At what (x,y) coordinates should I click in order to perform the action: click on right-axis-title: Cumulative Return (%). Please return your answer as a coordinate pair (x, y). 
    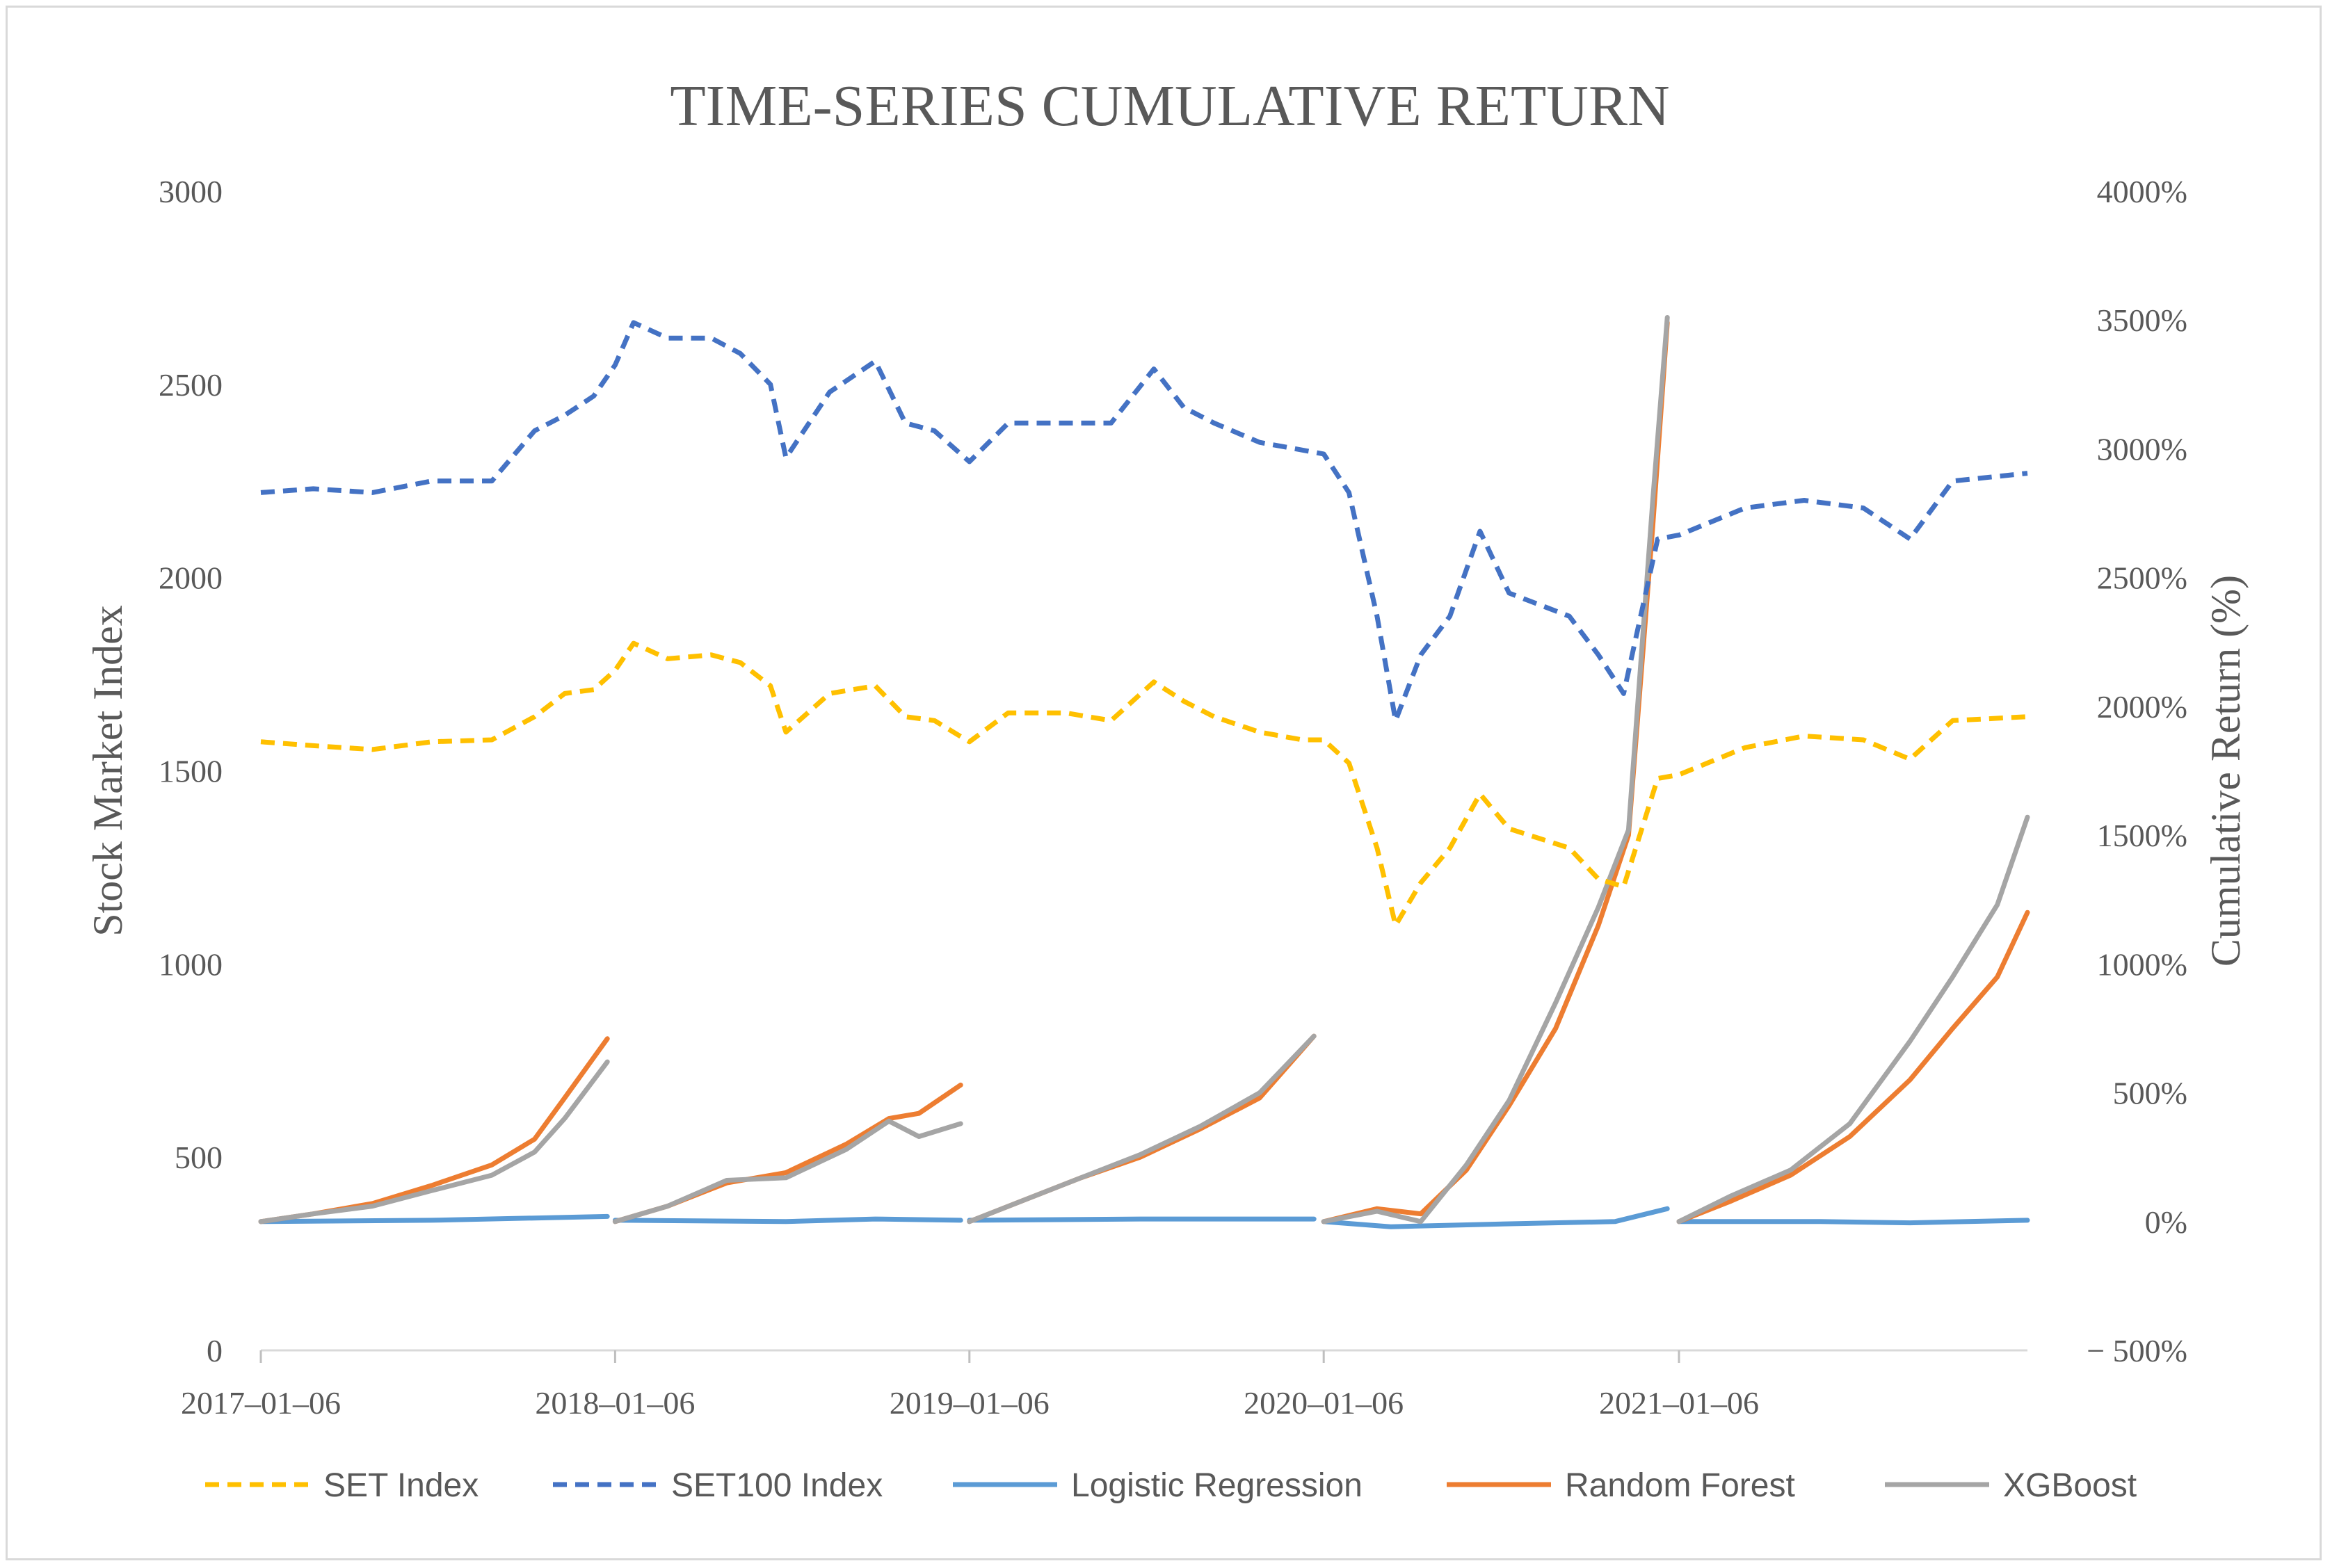
    Looking at the image, I should click on (2226, 771).